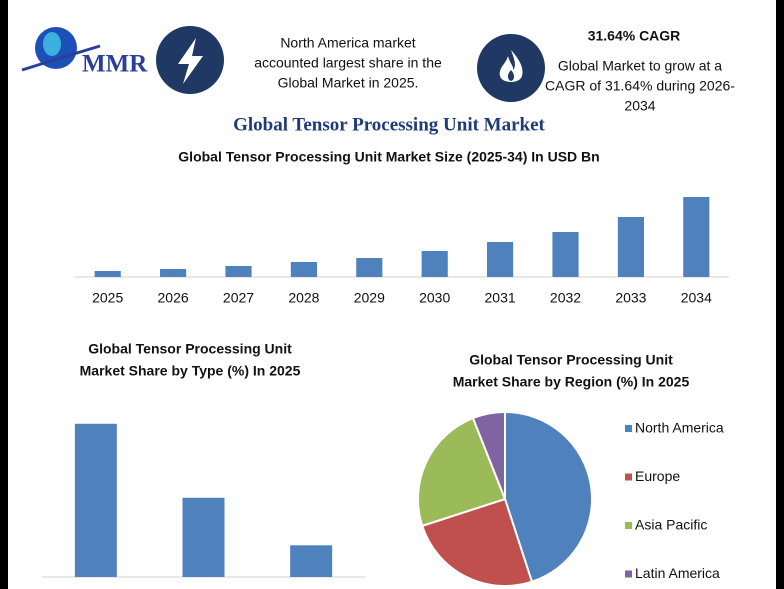 The image size is (784, 589). What do you see at coordinates (348, 63) in the screenshot?
I see `note-line: accounted largest share in the` at bounding box center [348, 63].